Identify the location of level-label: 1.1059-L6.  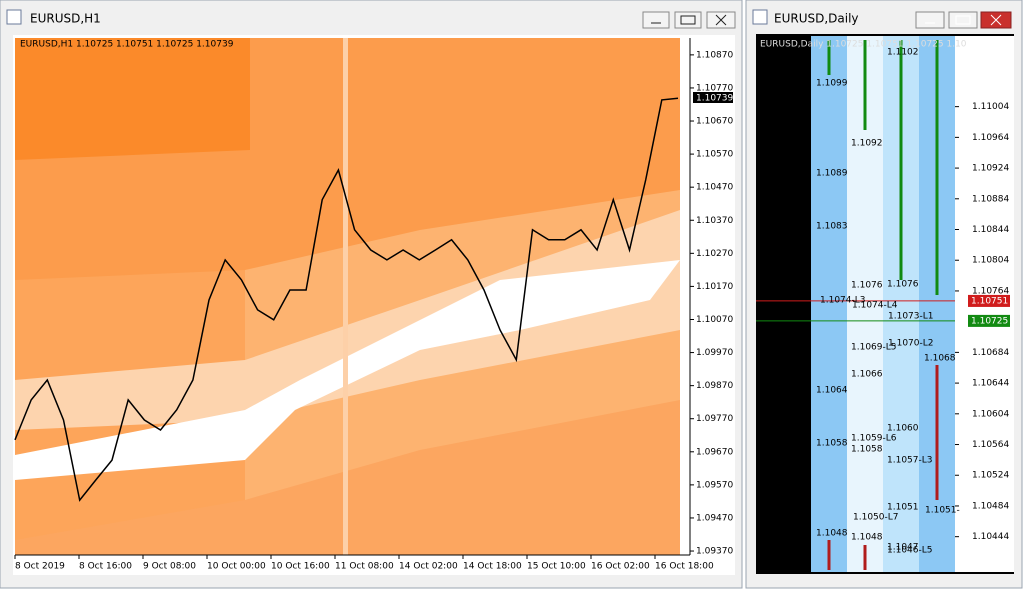
(874, 439).